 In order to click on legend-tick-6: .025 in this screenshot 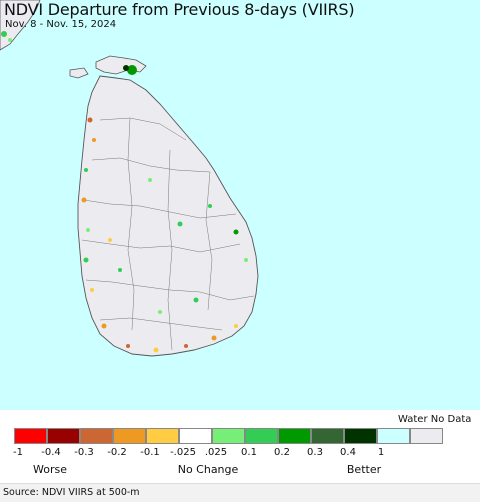, I will do `click(216, 452)`.